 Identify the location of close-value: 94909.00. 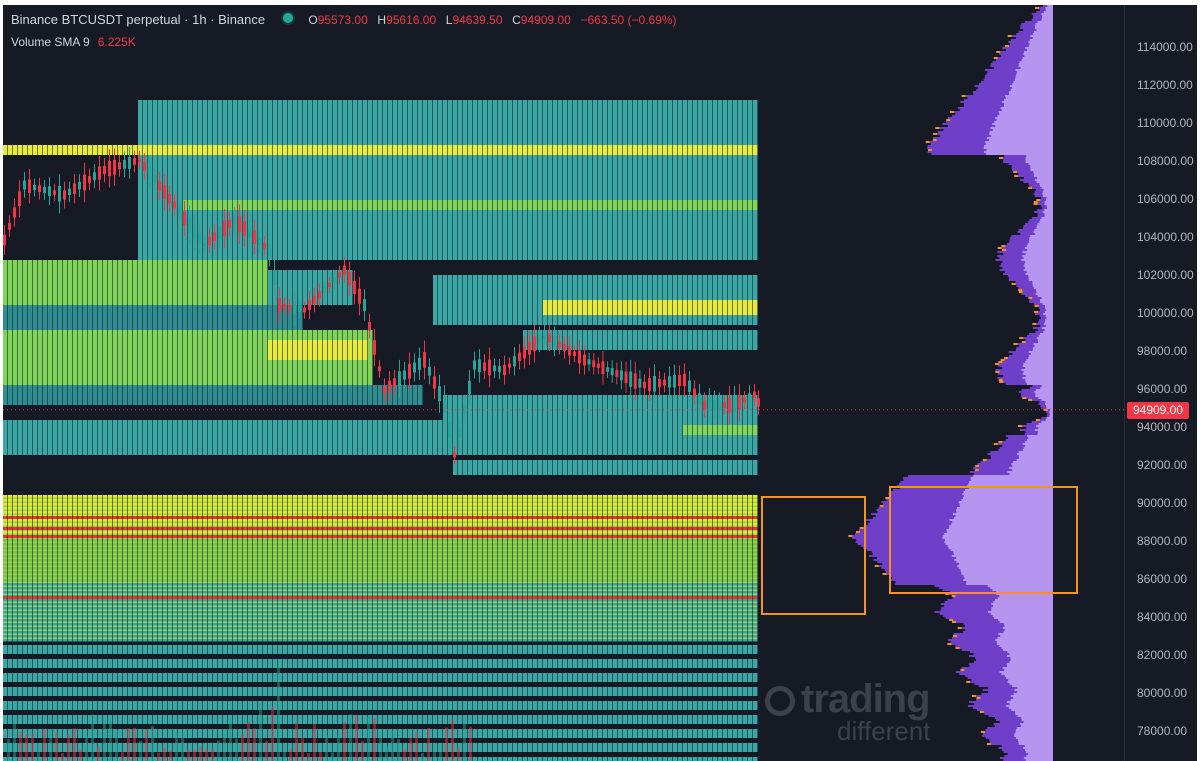
(545, 20).